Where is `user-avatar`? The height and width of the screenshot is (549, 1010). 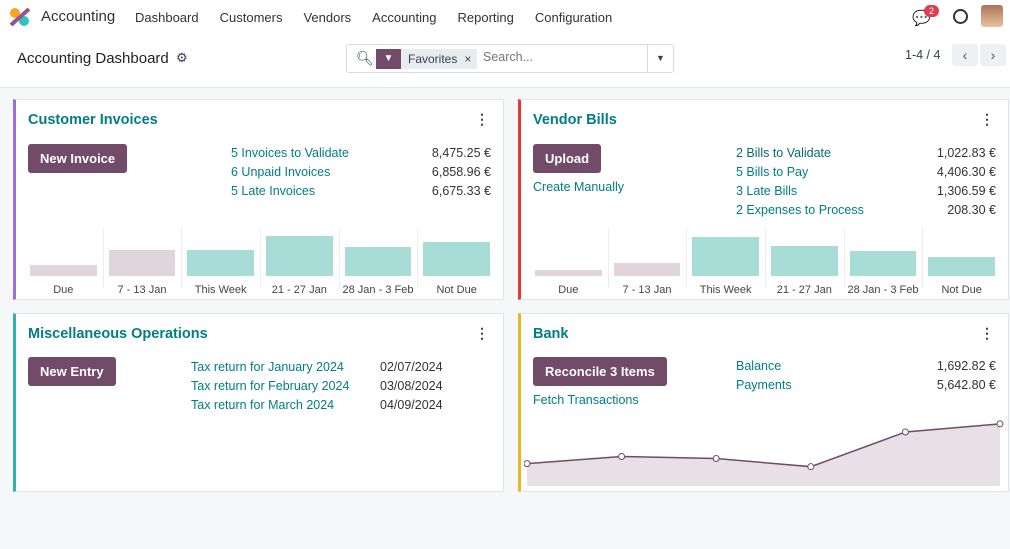 user-avatar is located at coordinates (992, 16).